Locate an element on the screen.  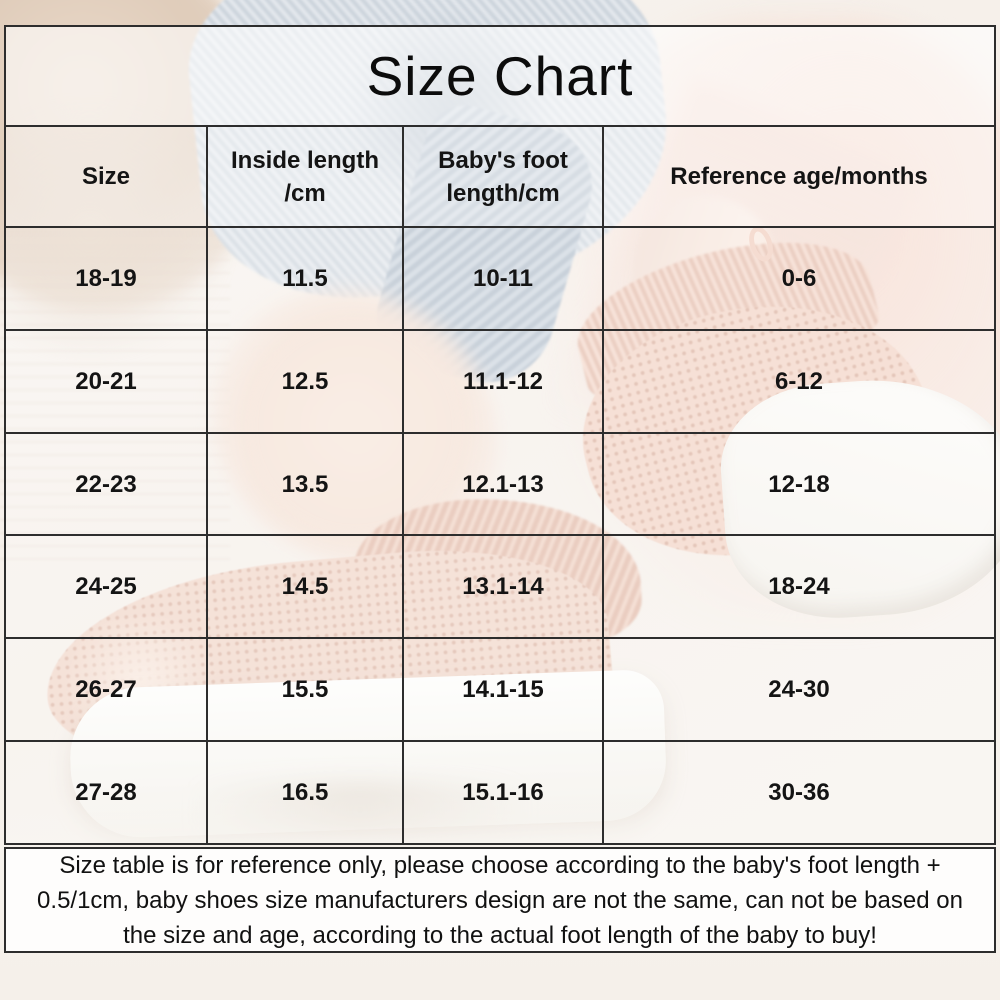
column-header-inside-length: Inside length /cm is located at coordinates (306, 176).